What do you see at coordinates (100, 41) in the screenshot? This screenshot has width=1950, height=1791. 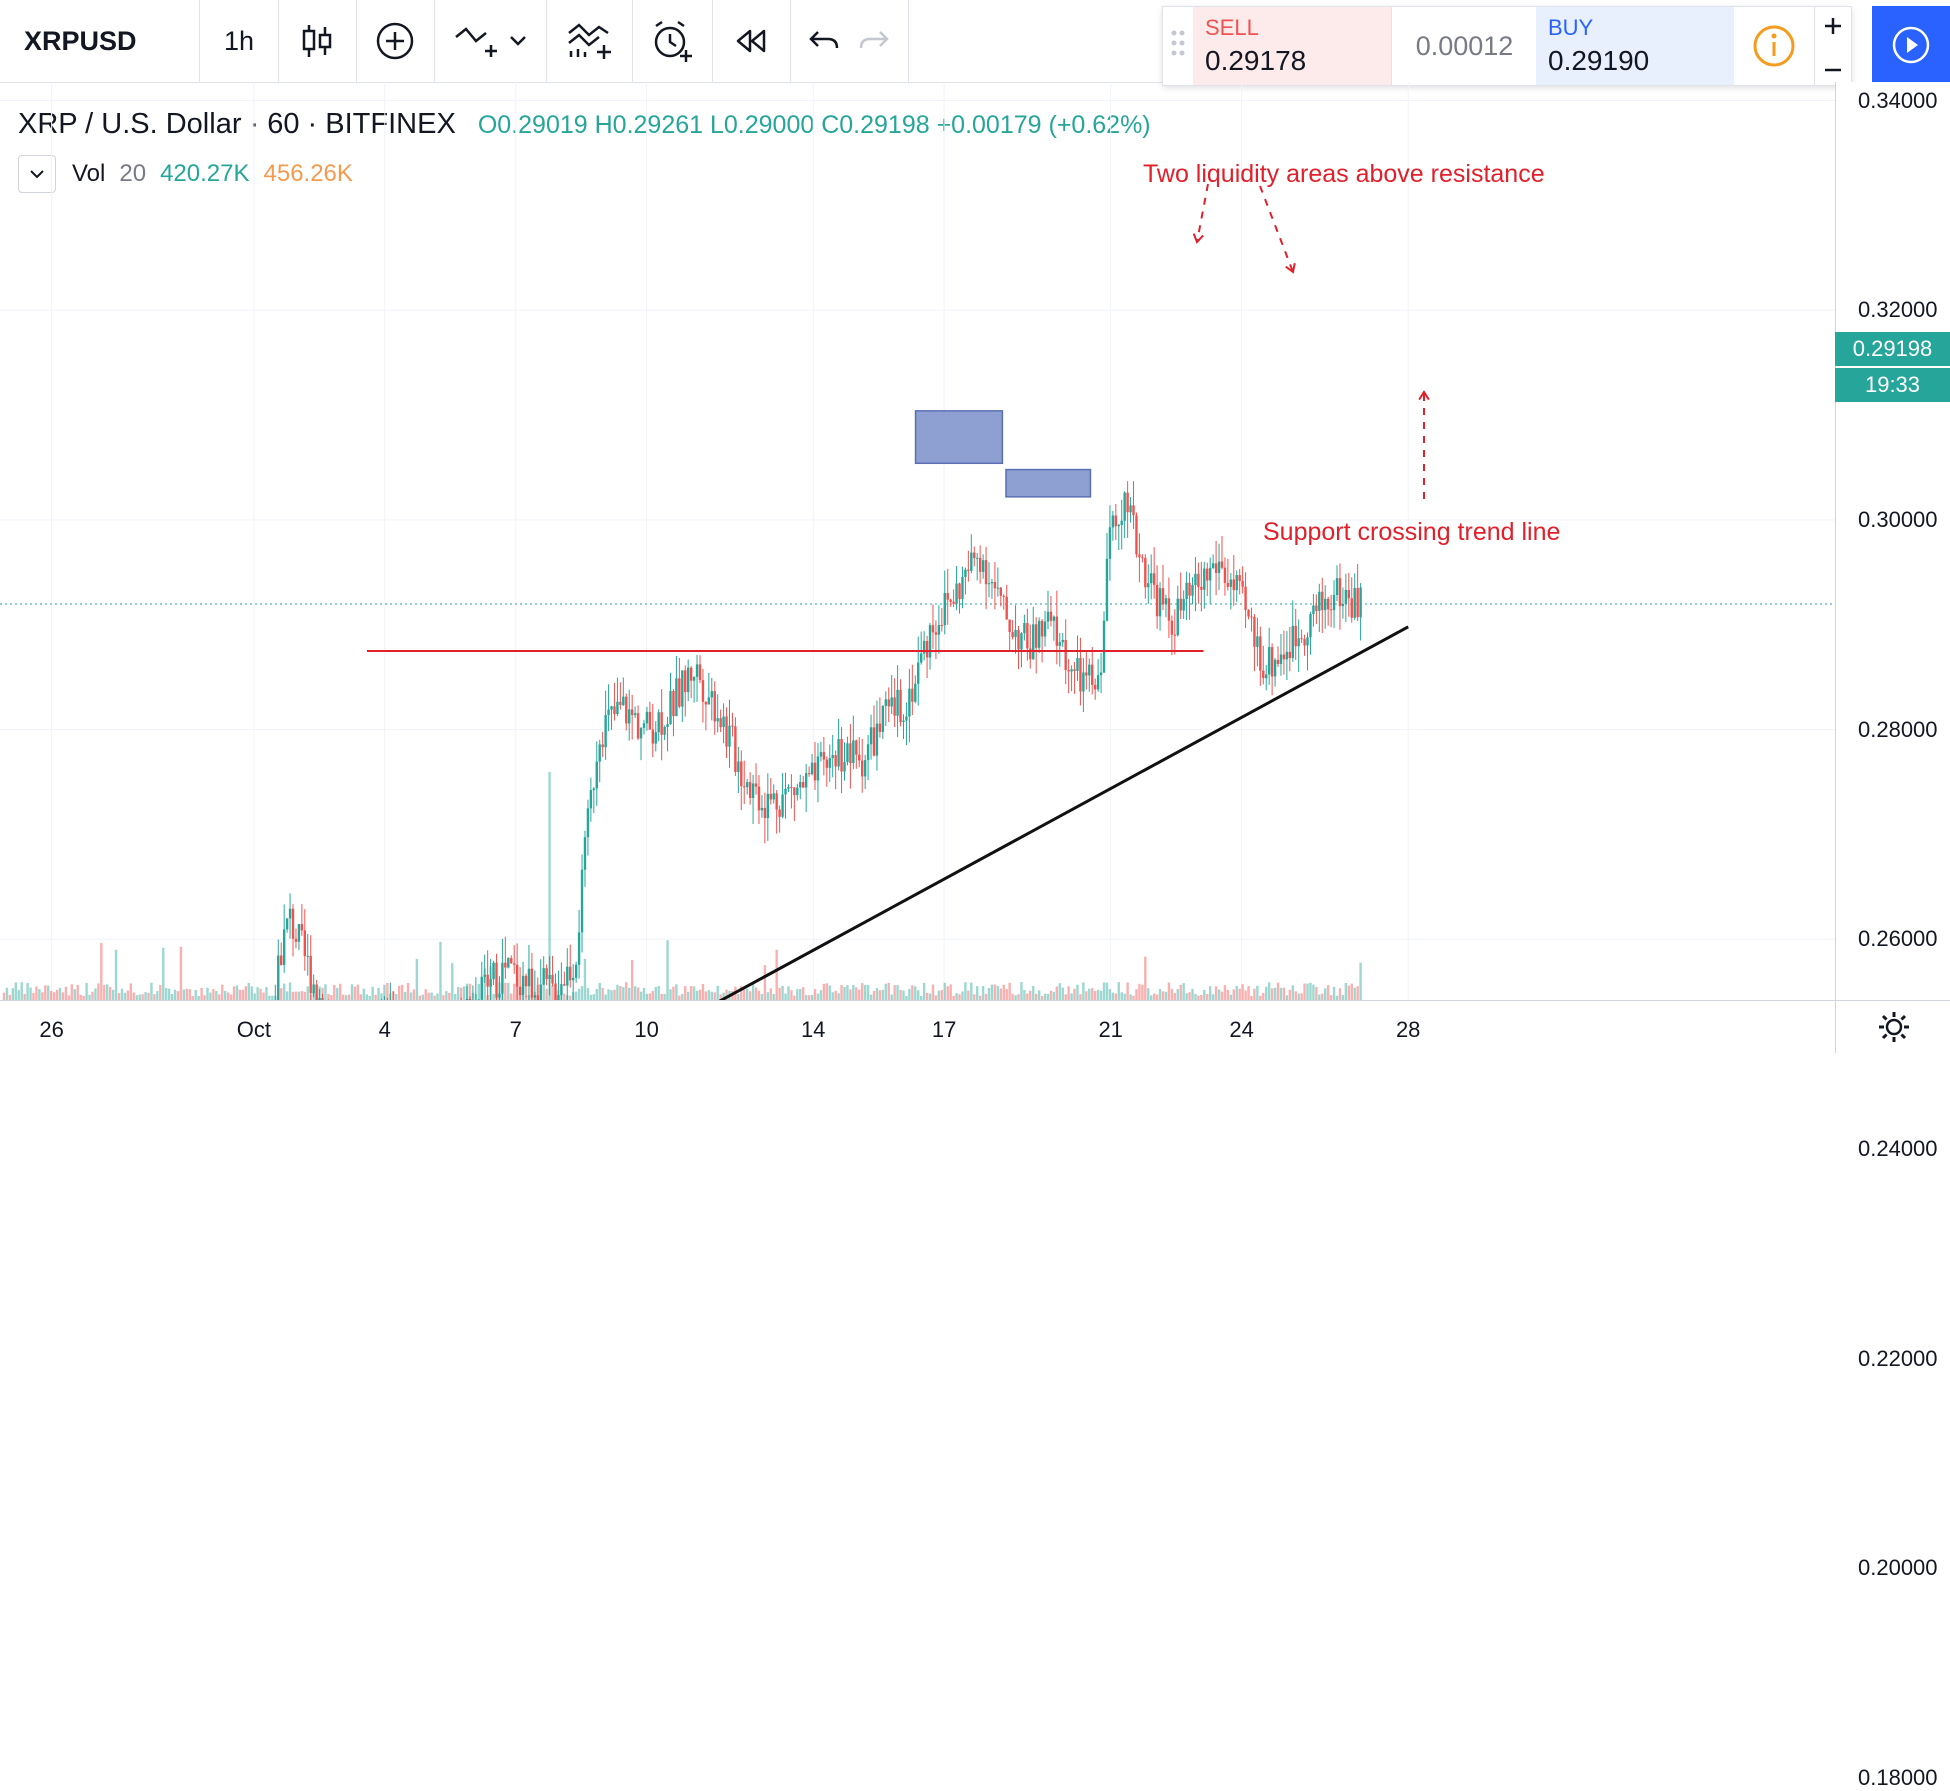 I see `symbol-search-button: XRPUSD` at bounding box center [100, 41].